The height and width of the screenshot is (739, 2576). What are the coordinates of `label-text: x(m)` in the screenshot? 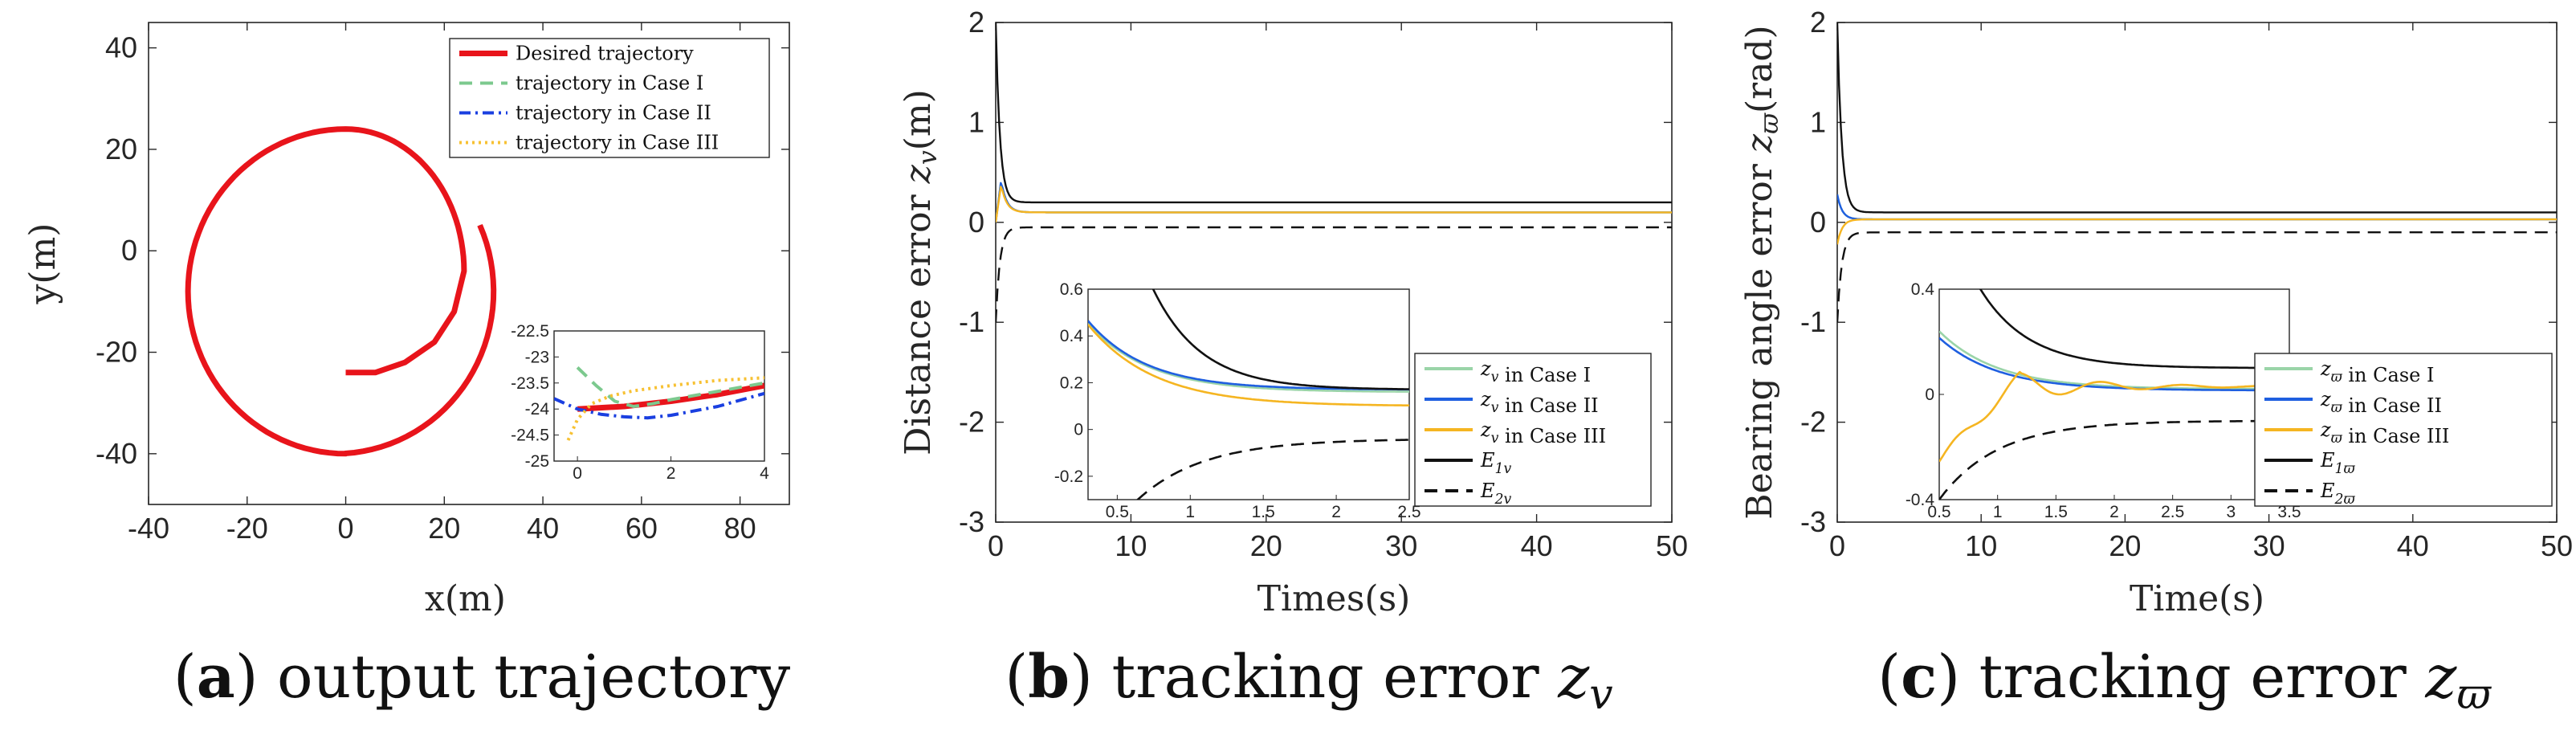 It's located at (465, 598).